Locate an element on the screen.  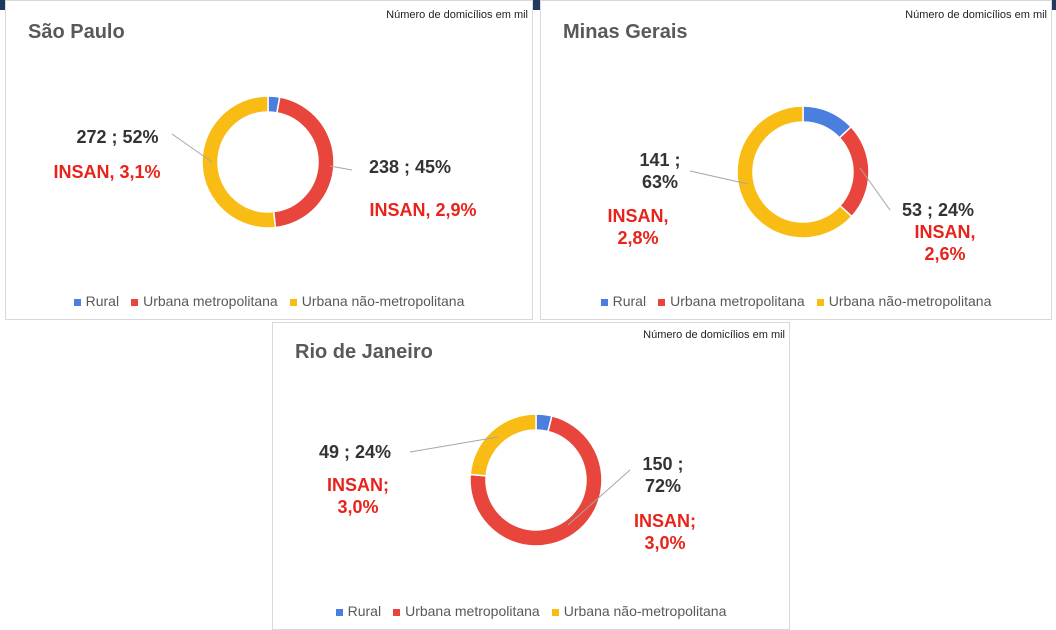
chart-title: São Paulo is located at coordinates (76, 32).